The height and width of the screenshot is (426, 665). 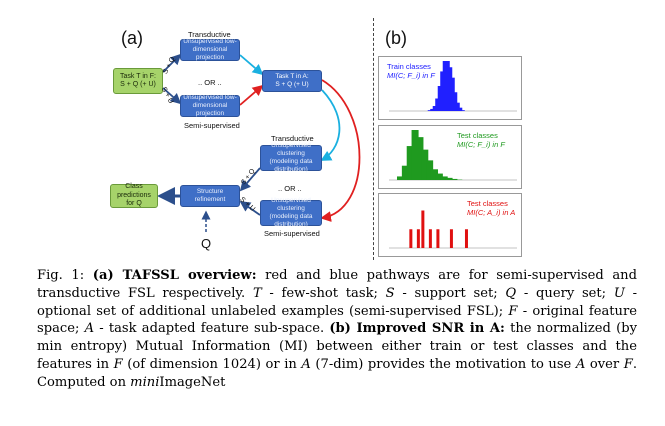 I want to click on histogram-test-a: Test classes MI(C; A_i) in A, so click(x=450, y=225).